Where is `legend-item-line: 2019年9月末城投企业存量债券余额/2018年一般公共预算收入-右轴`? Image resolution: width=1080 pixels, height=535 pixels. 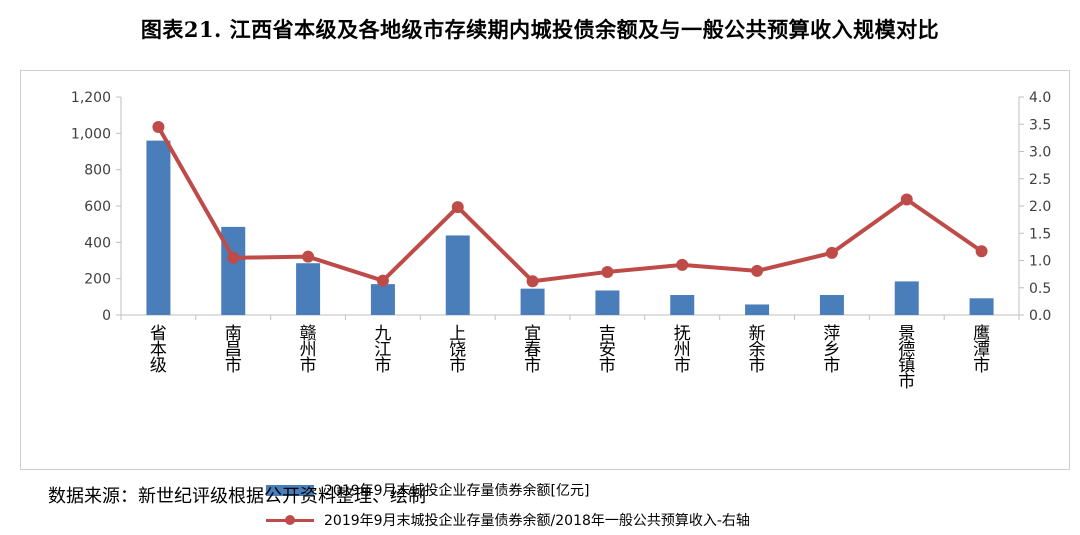
legend-item-line: 2019年9月末城投企业存量债券余额/2018年一般公共预算收入-右轴 is located at coordinates (508, 520).